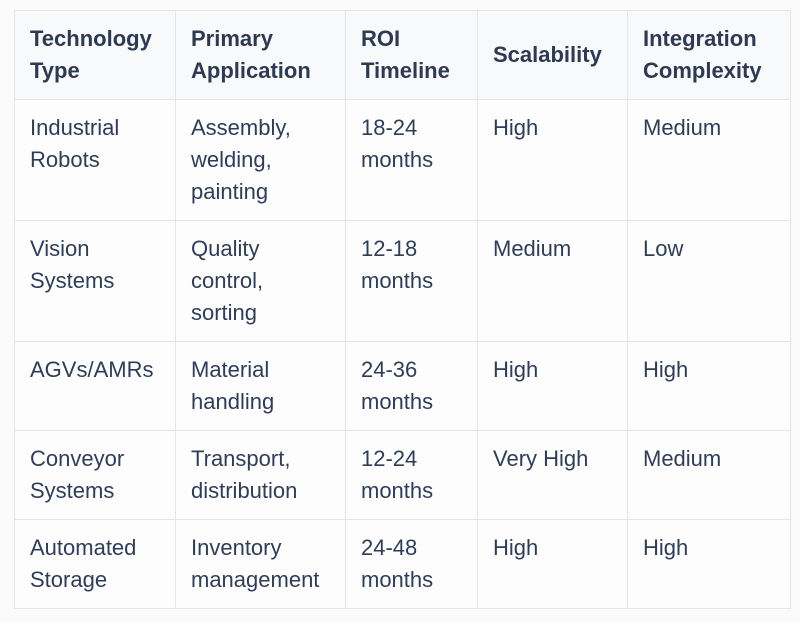 Image resolution: width=800 pixels, height=623 pixels. Describe the element at coordinates (552, 55) in the screenshot. I see `column-header-scalability: Scalability` at that location.